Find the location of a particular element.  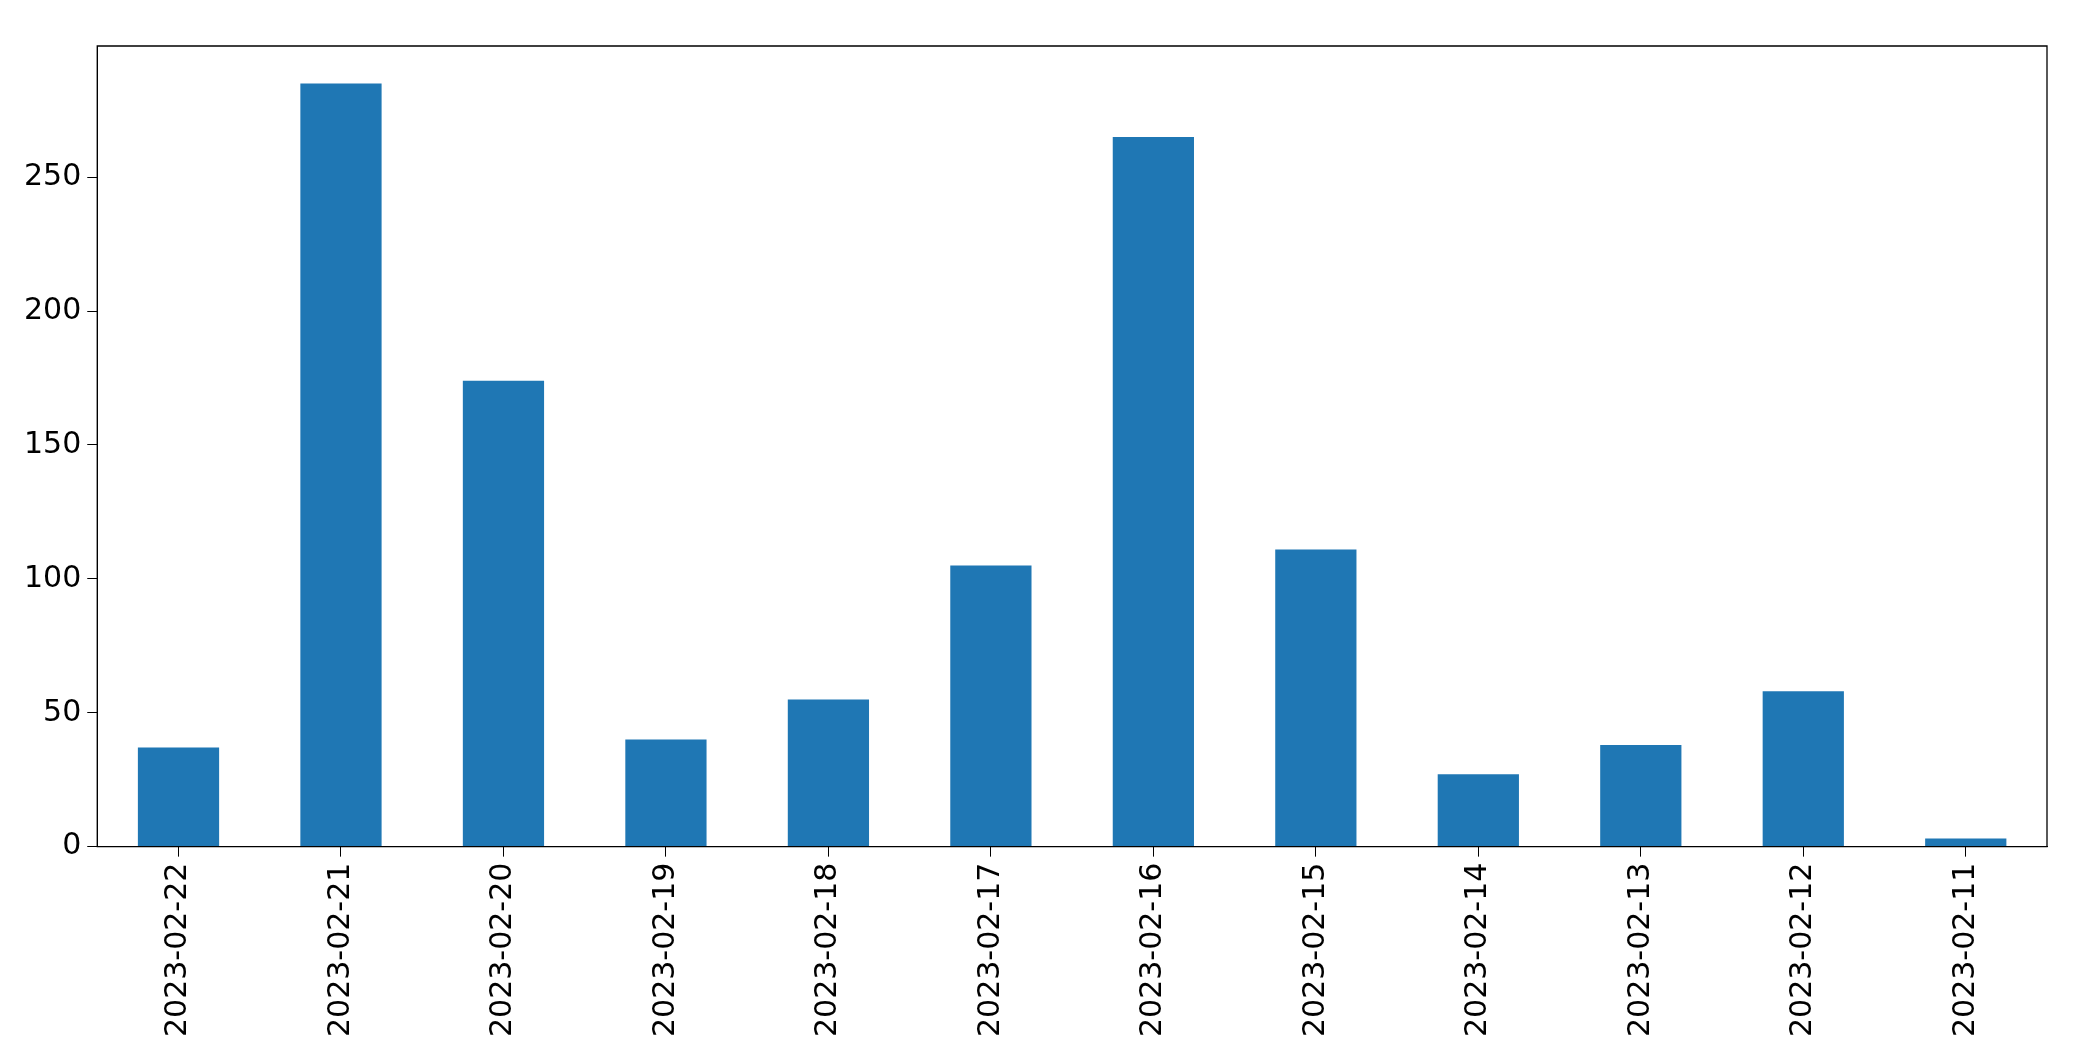

x-tick-label: 2023-02-11 is located at coordinates (1963, 950).